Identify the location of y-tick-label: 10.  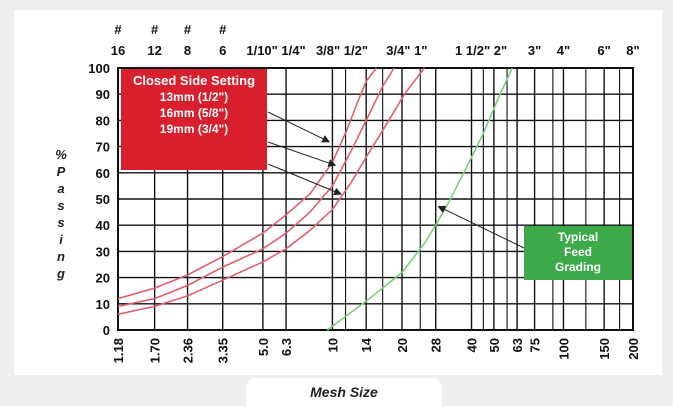
(103, 304).